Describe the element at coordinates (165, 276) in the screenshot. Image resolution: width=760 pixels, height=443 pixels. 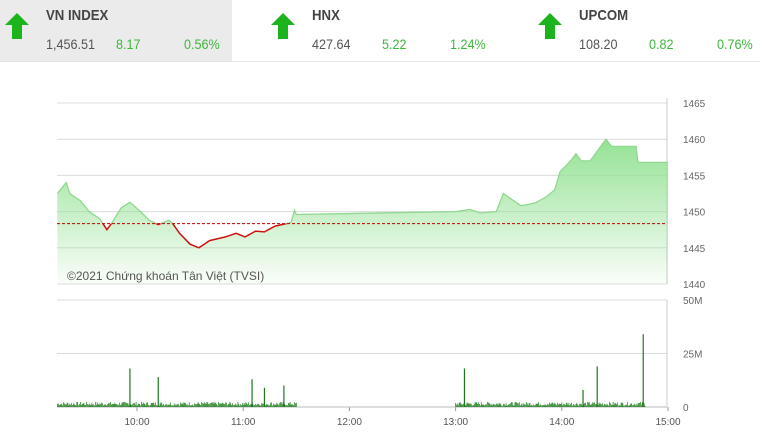
I see `watermark: ©2021 Chứng khoán Tân Việt (TVSI)` at that location.